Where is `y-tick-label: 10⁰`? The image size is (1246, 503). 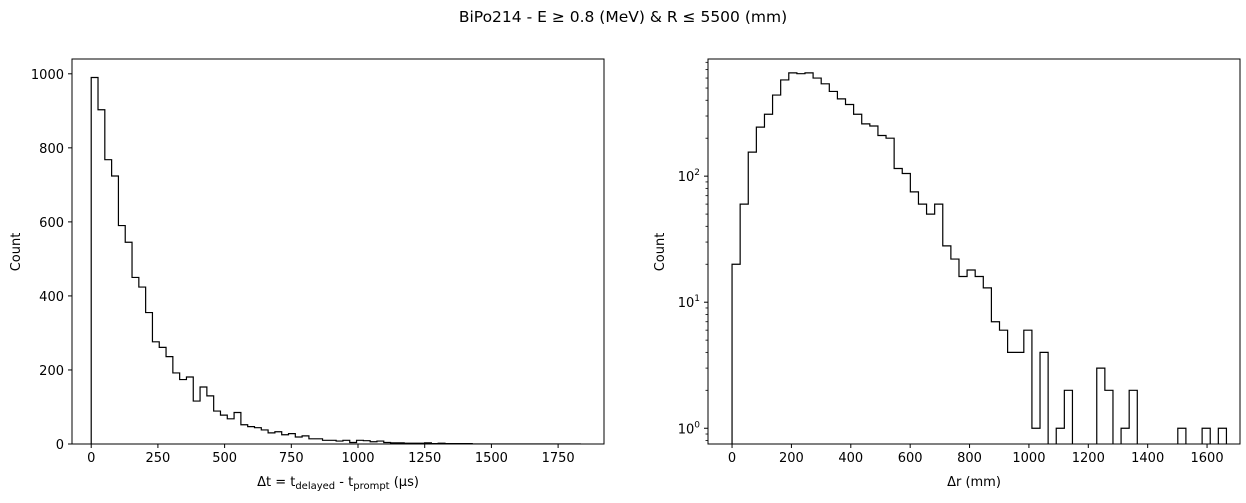
y-tick-label: 10⁰ is located at coordinates (689, 428).